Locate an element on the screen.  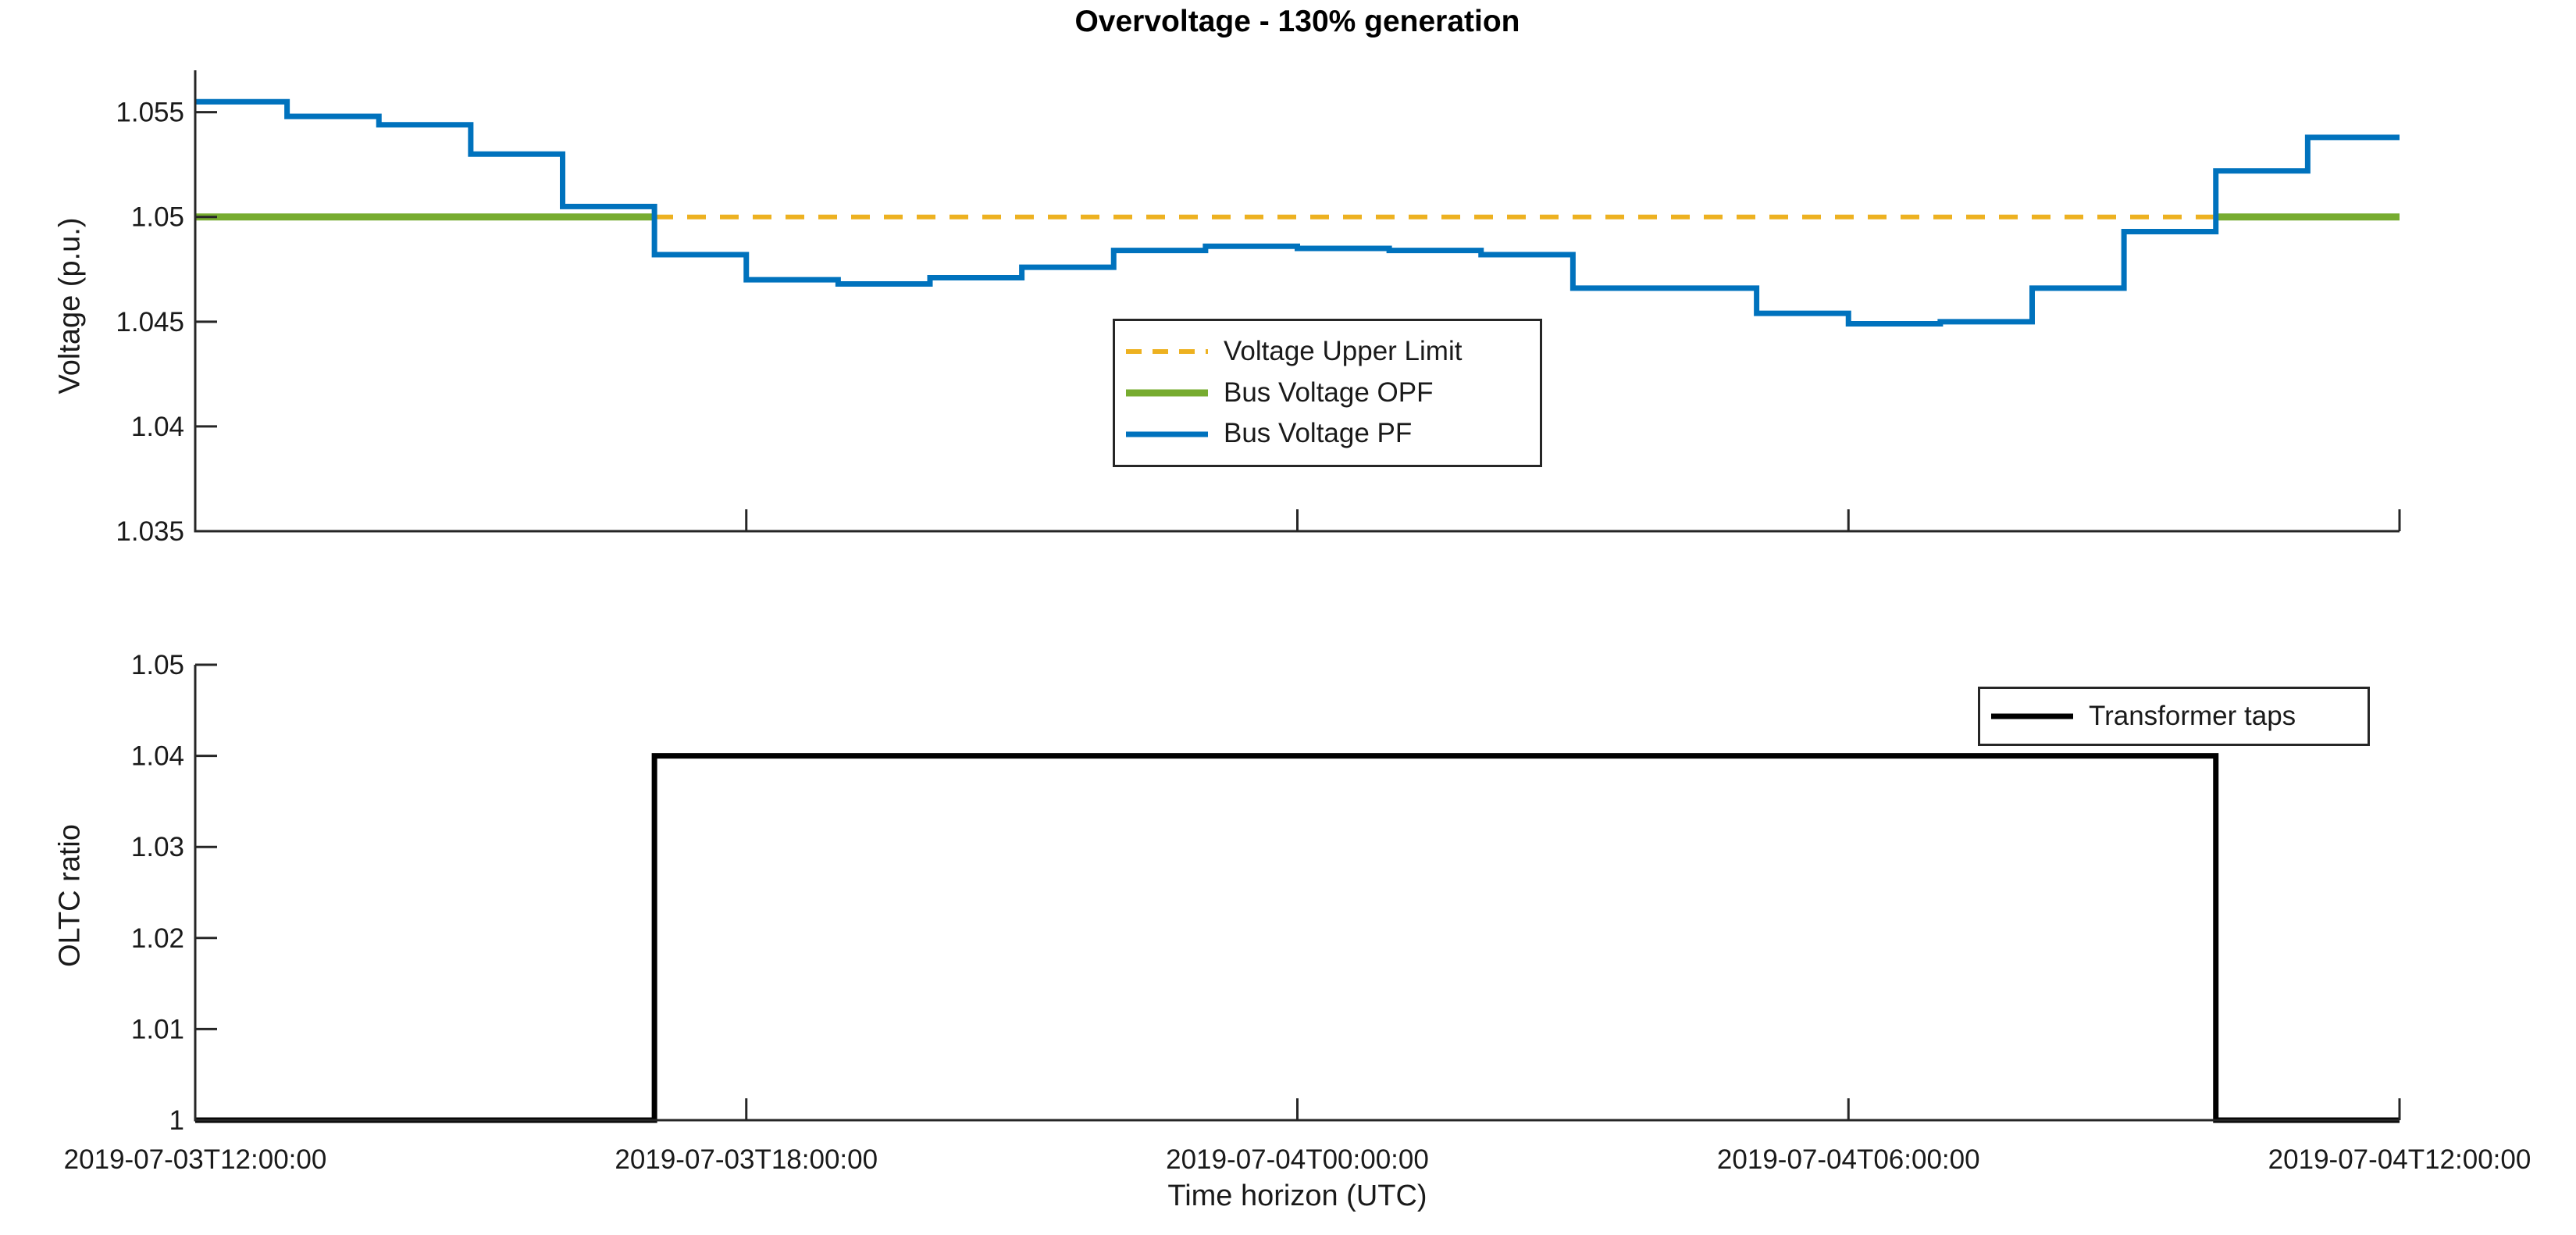
y-tick-label: 1.01 is located at coordinates (157, 1029).